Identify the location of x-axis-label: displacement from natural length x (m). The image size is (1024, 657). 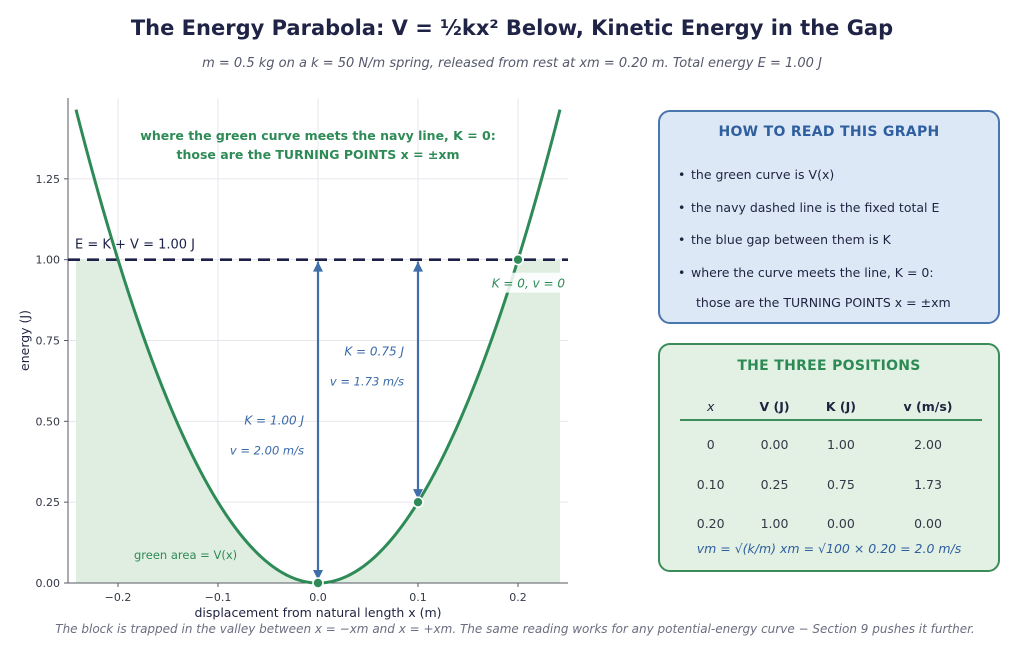
(317, 612).